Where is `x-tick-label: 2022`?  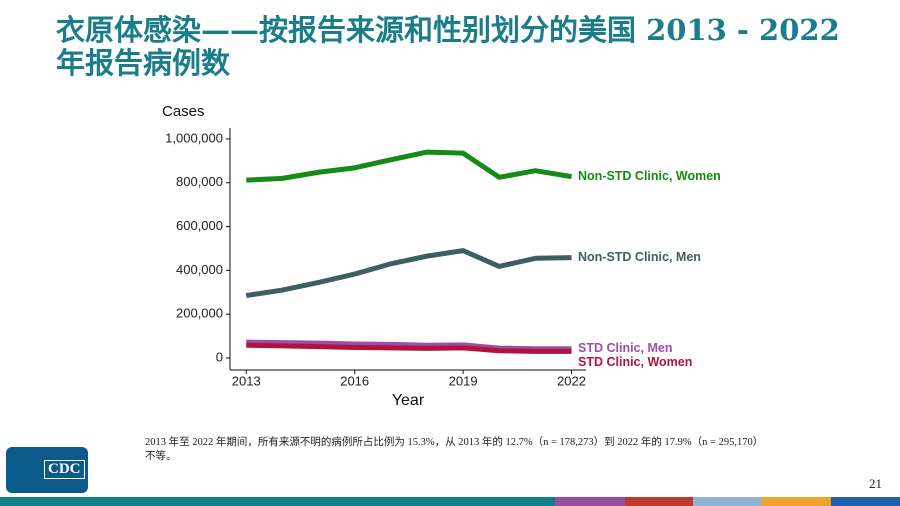
x-tick-label: 2022 is located at coordinates (571, 380).